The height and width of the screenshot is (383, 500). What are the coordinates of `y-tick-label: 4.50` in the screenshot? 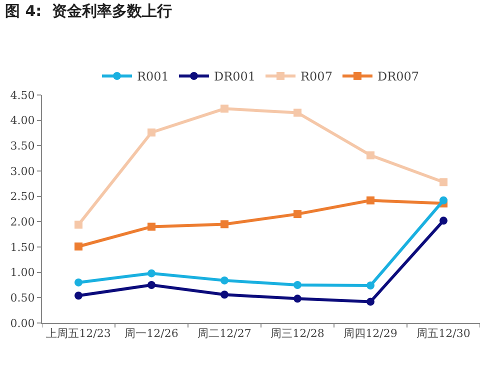 It's located at (22, 95).